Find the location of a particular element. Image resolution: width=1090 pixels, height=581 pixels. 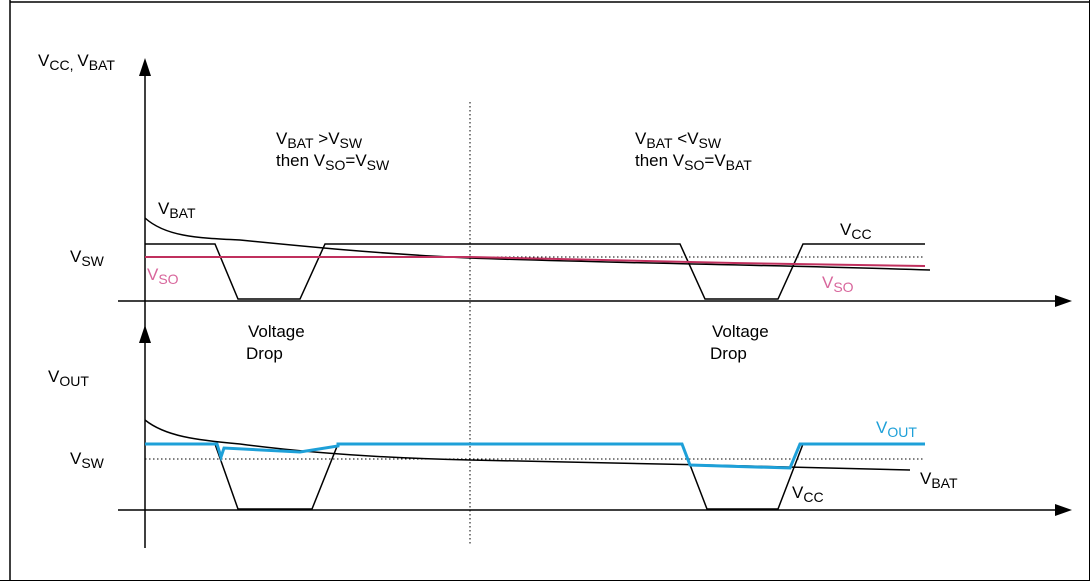

vbat-label-bottom: VBAT is located at coordinates (939, 480).